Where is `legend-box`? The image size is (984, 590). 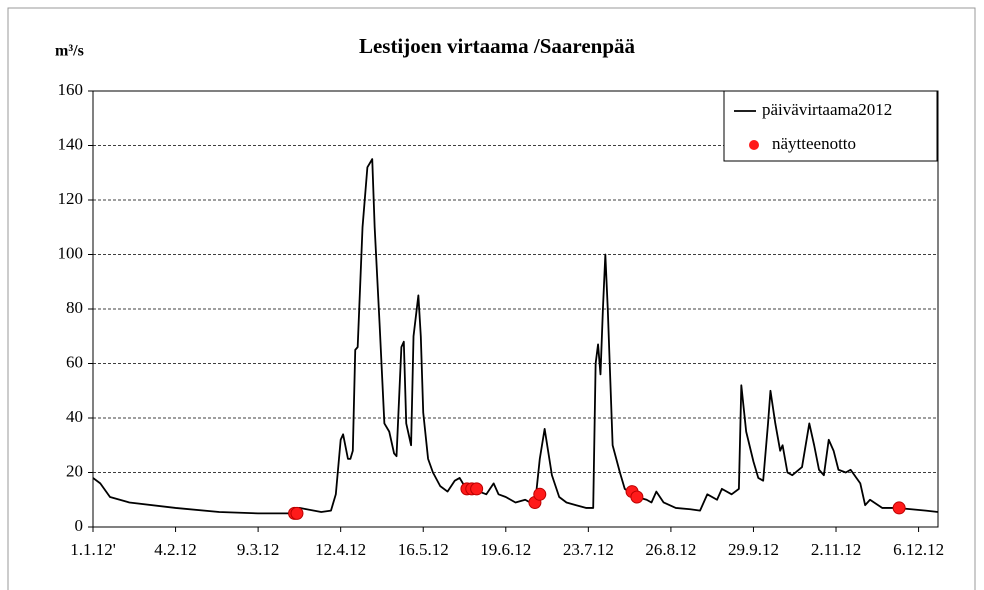 legend-box is located at coordinates (830, 126).